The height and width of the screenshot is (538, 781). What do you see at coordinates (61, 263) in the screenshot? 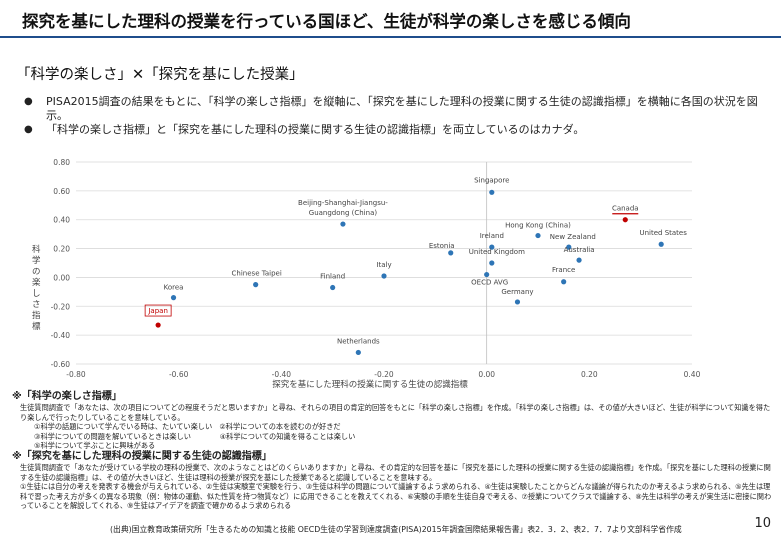
I see `y-tick-labels: 0.80 0.60 0.40 0.20 0.00 -0.20 -0.40 -0.60` at bounding box center [61, 263].